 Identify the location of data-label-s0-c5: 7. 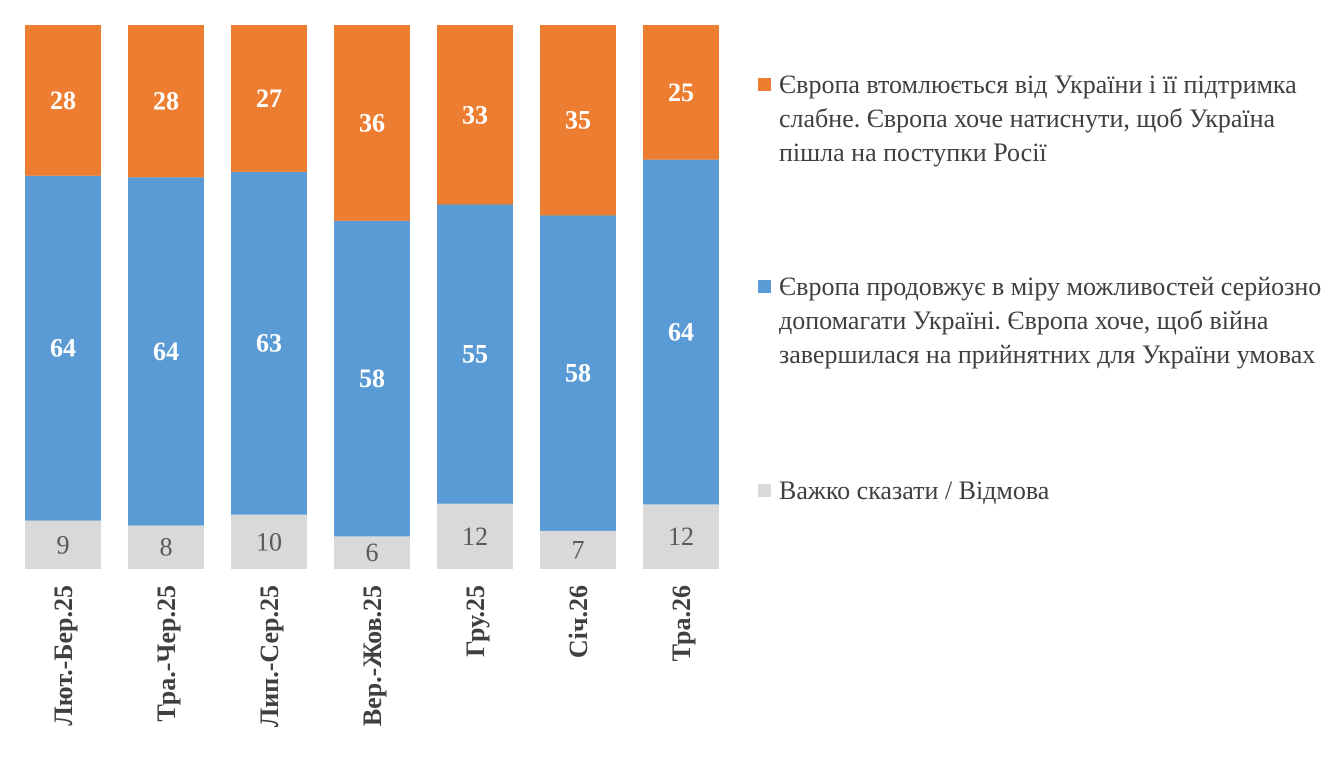
(578, 549).